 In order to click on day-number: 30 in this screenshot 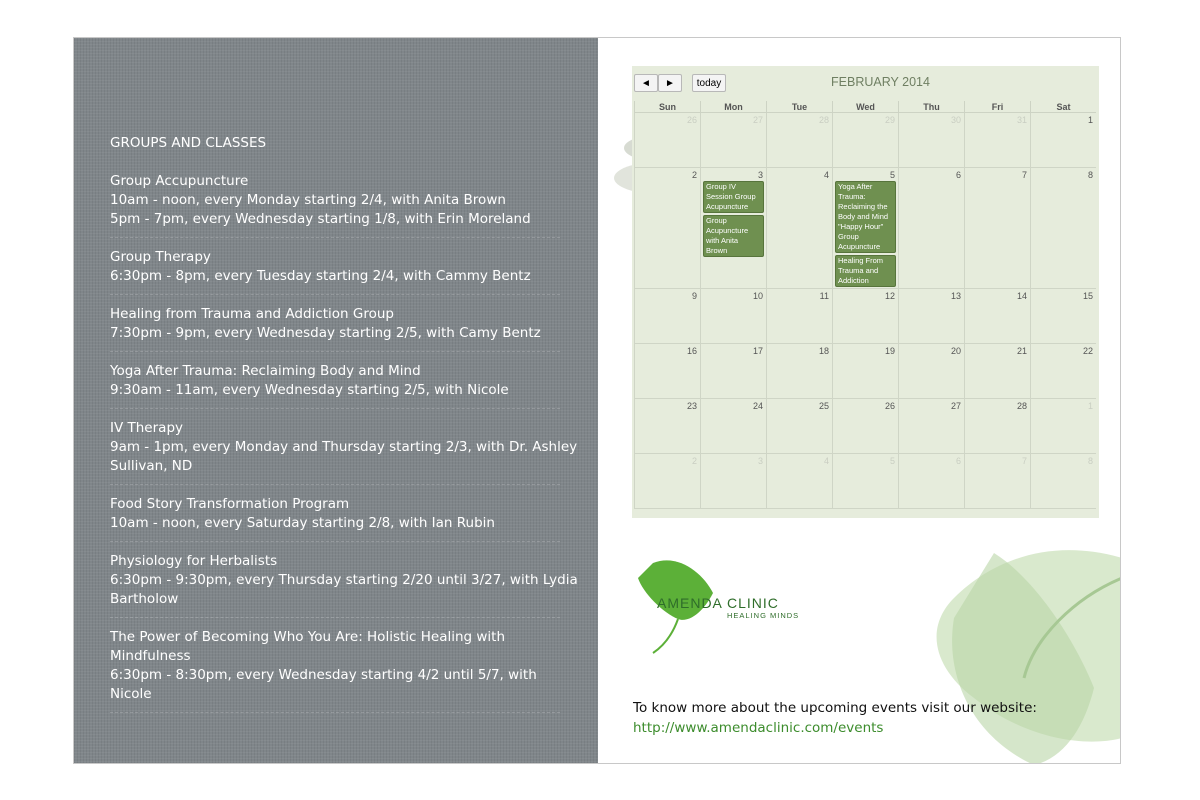, I will do `click(955, 120)`.